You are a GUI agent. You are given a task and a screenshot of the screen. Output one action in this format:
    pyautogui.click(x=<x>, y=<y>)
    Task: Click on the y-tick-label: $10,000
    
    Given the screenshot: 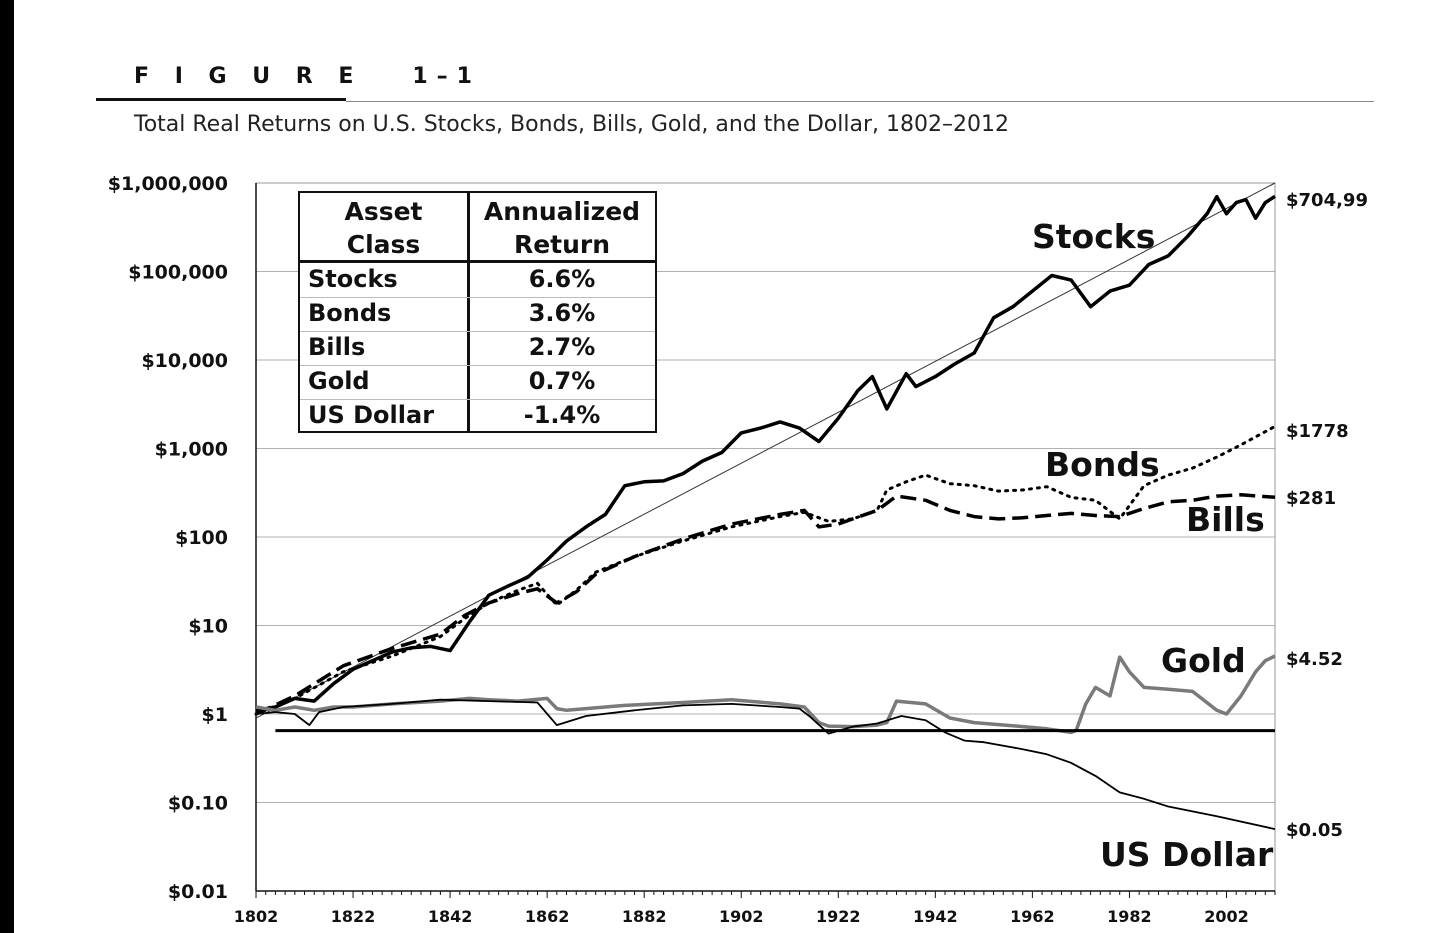 What is the action you would take?
    pyautogui.click(x=184, y=361)
    